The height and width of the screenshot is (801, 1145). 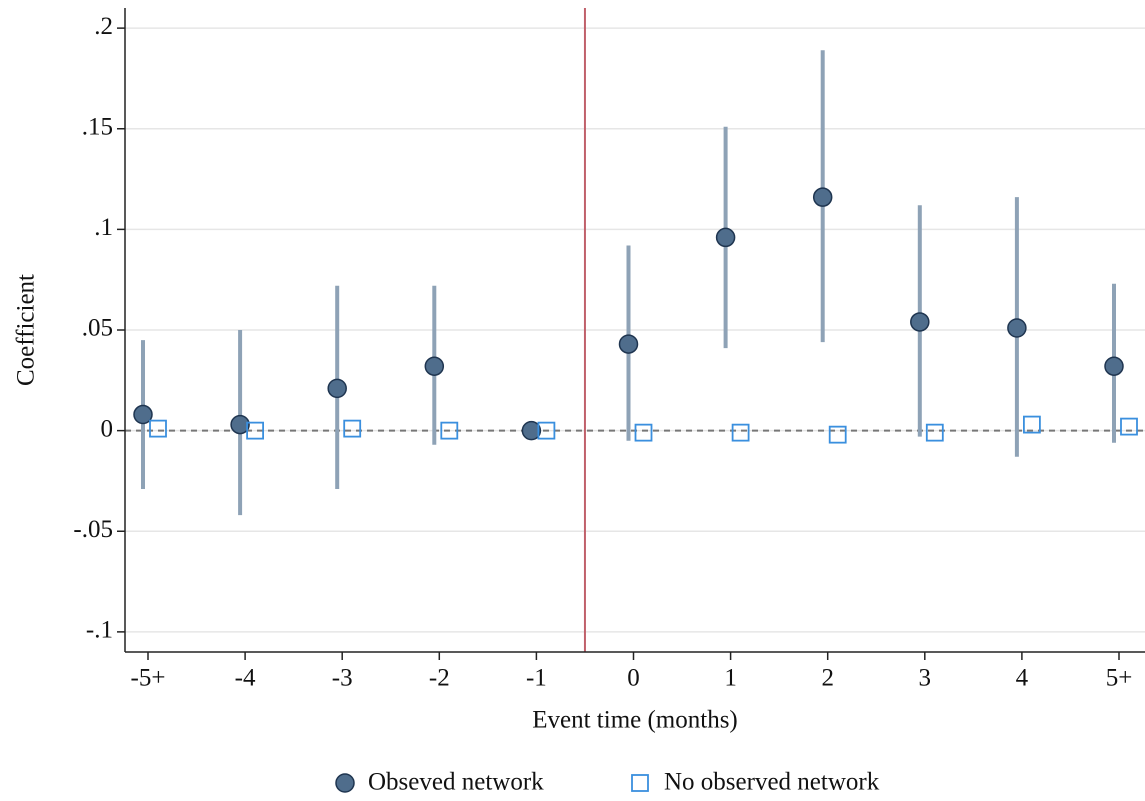 What do you see at coordinates (633, 678) in the screenshot?
I see `x-tick-label: 0` at bounding box center [633, 678].